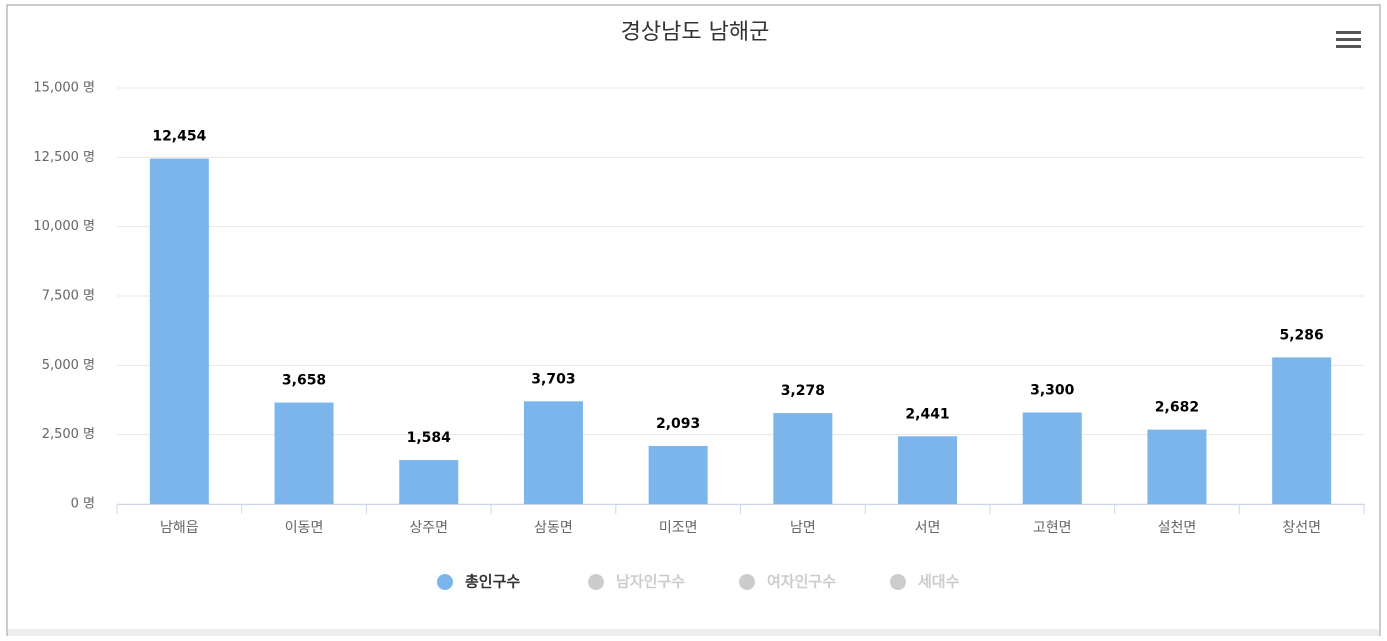 The width and height of the screenshot is (1387, 641). Describe the element at coordinates (68, 296) in the screenshot. I see `y-tick-label: 7,500 명` at that location.